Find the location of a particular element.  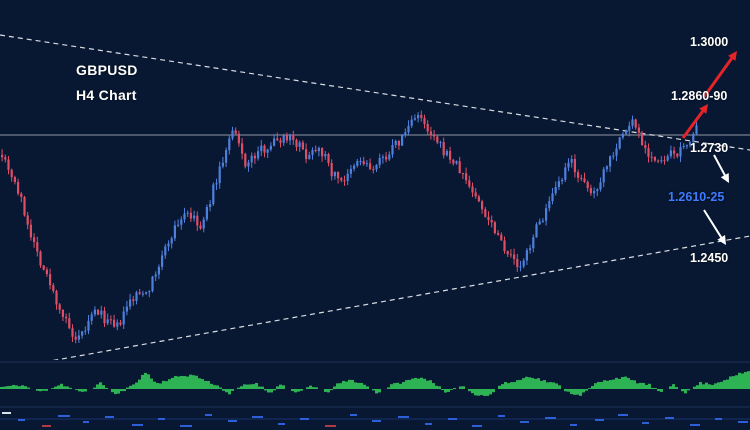

price-level-1-3000: 1.3000 is located at coordinates (709, 42).